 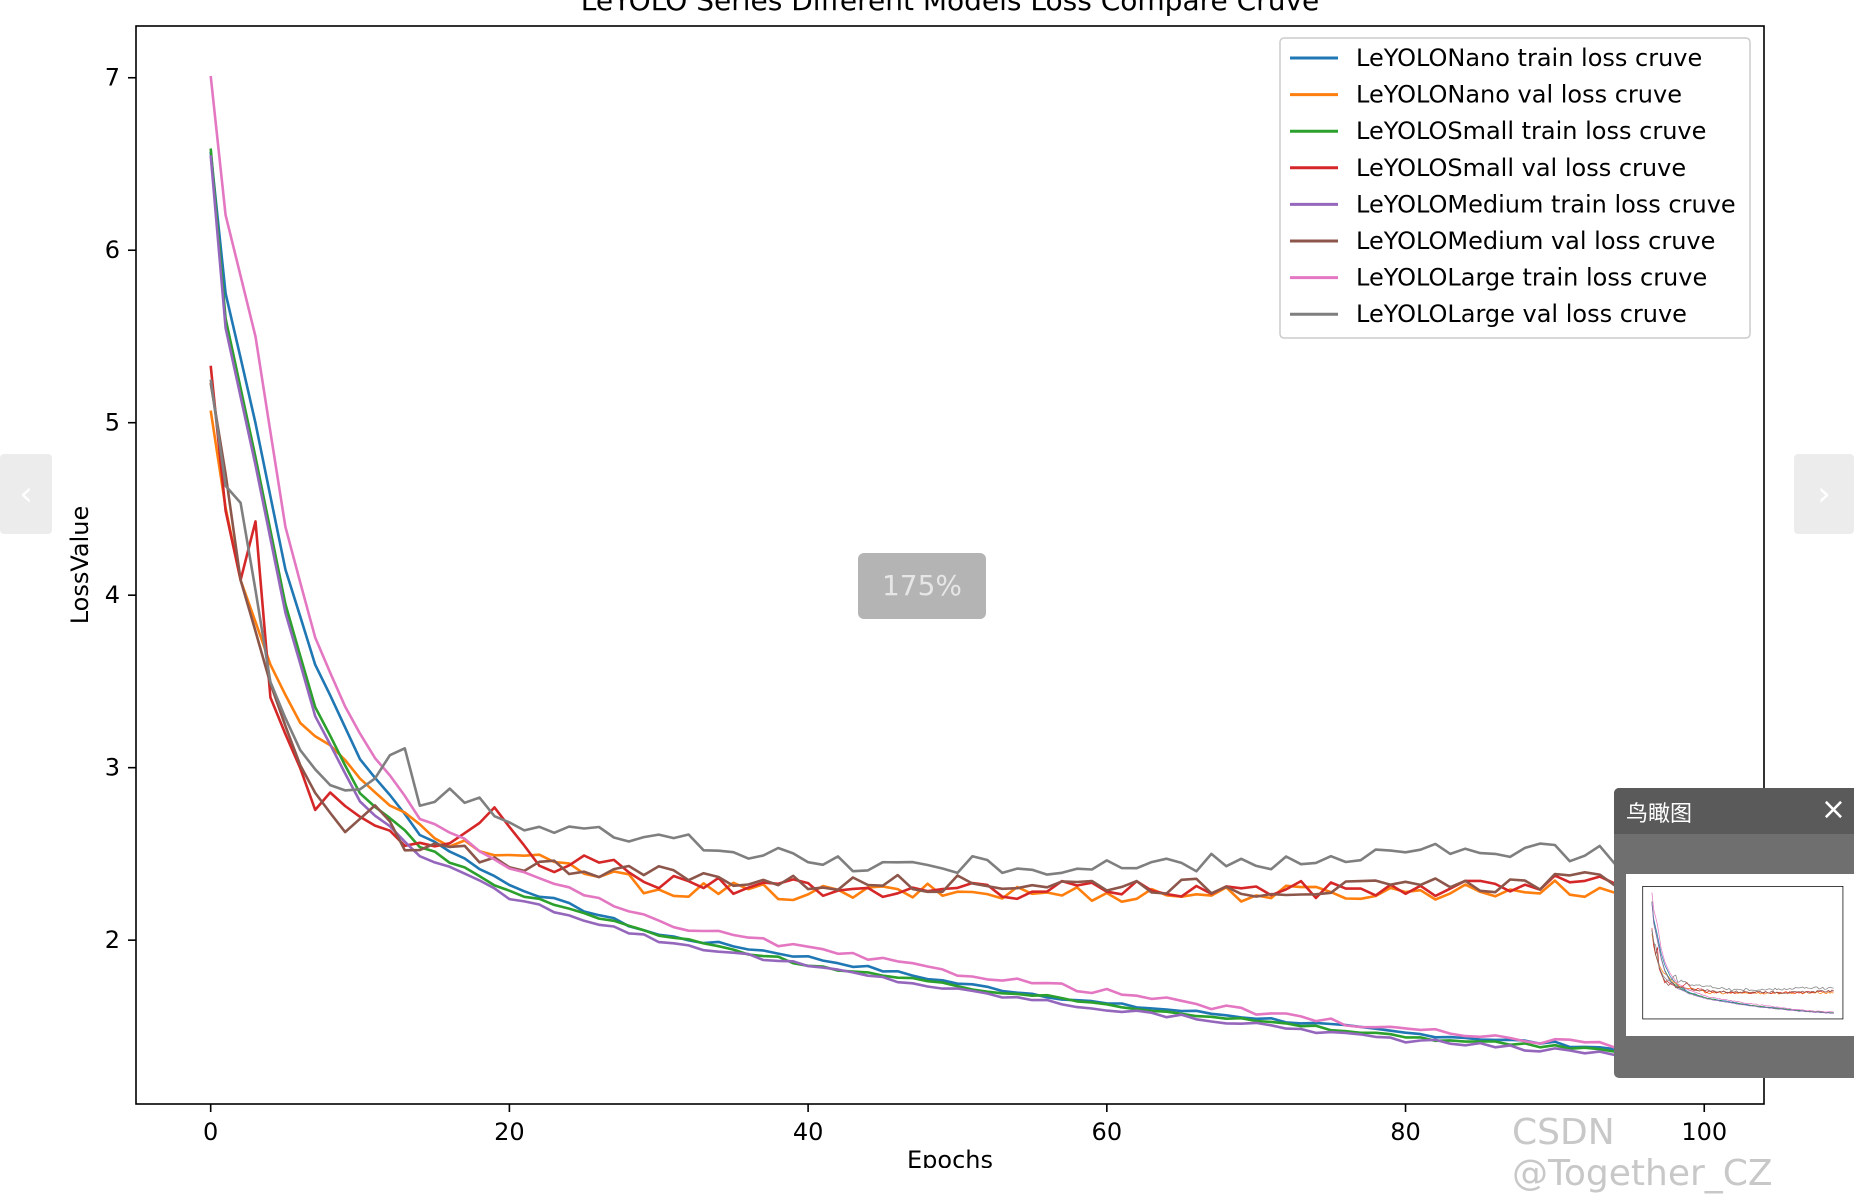 What do you see at coordinates (112, 78) in the screenshot?
I see `y-tick-label: 7` at bounding box center [112, 78].